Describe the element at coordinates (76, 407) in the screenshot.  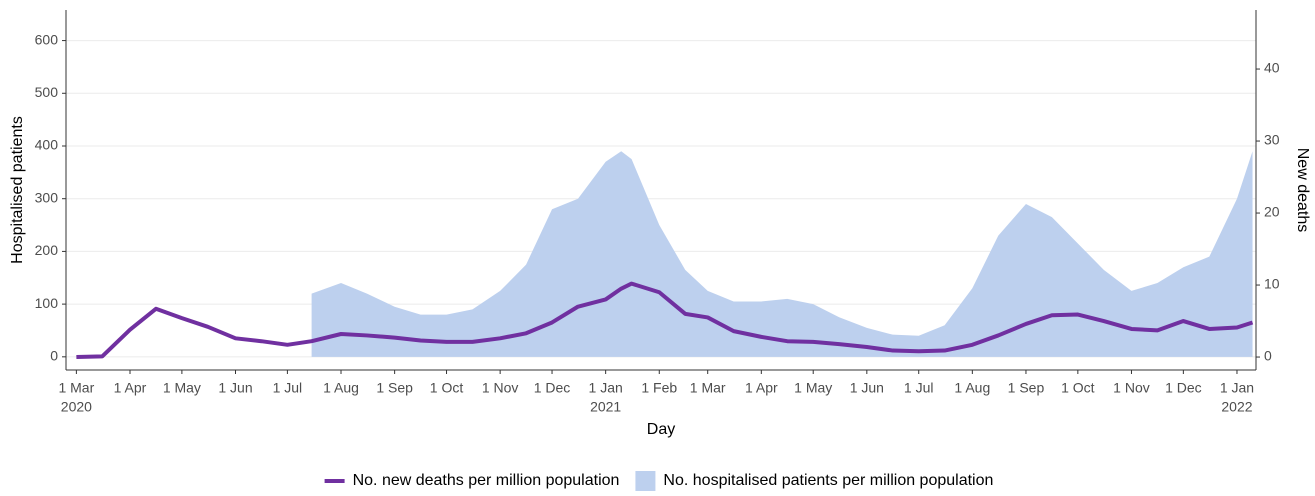
I see `x-tick-year: 2020` at that location.